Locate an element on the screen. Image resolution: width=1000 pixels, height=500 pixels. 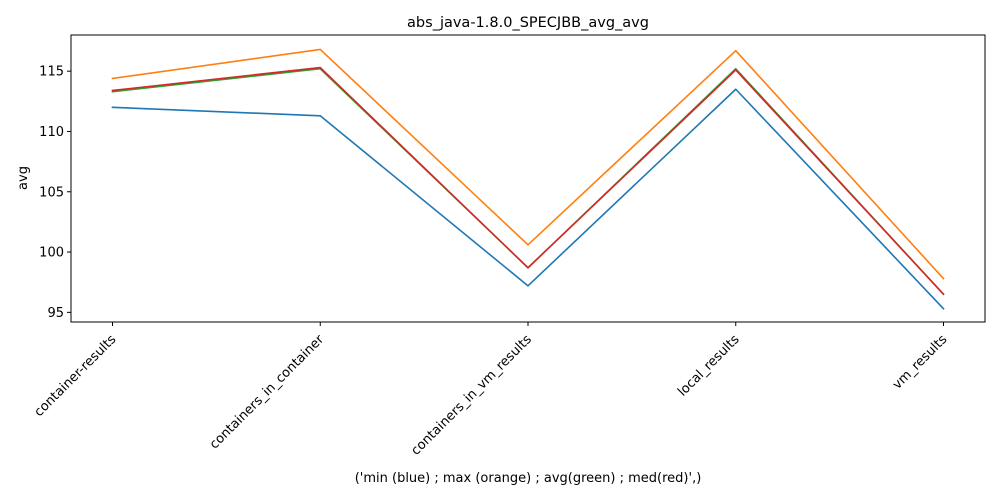
x-tick-label: containers_in_container is located at coordinates (267, 392).